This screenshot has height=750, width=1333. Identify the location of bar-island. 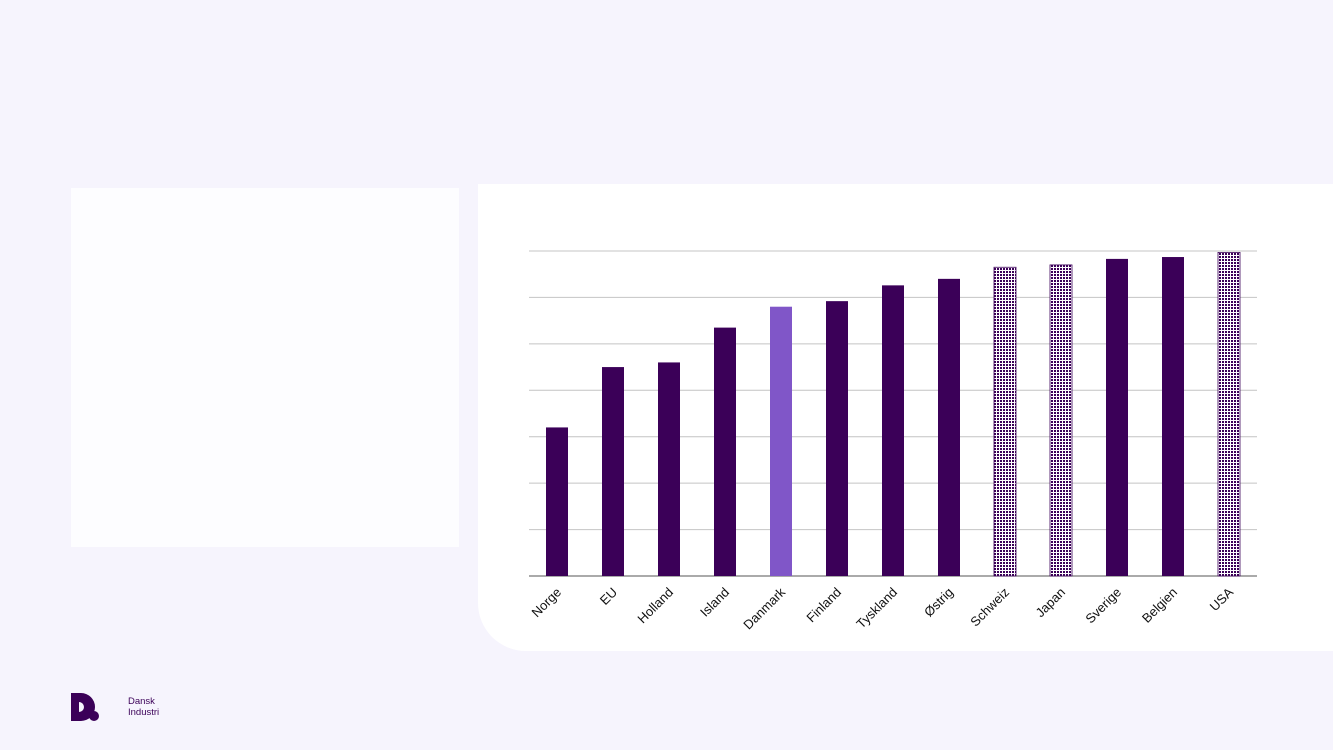
(725, 451).